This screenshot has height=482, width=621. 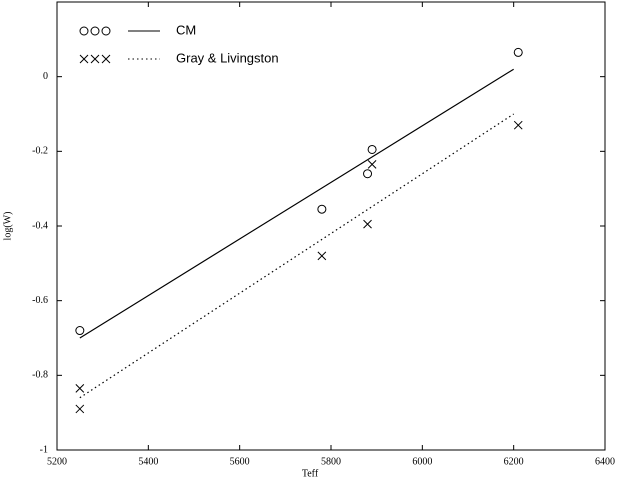 What do you see at coordinates (227, 57) in the screenshot?
I see `legend-label: Gray & Livingston` at bounding box center [227, 57].